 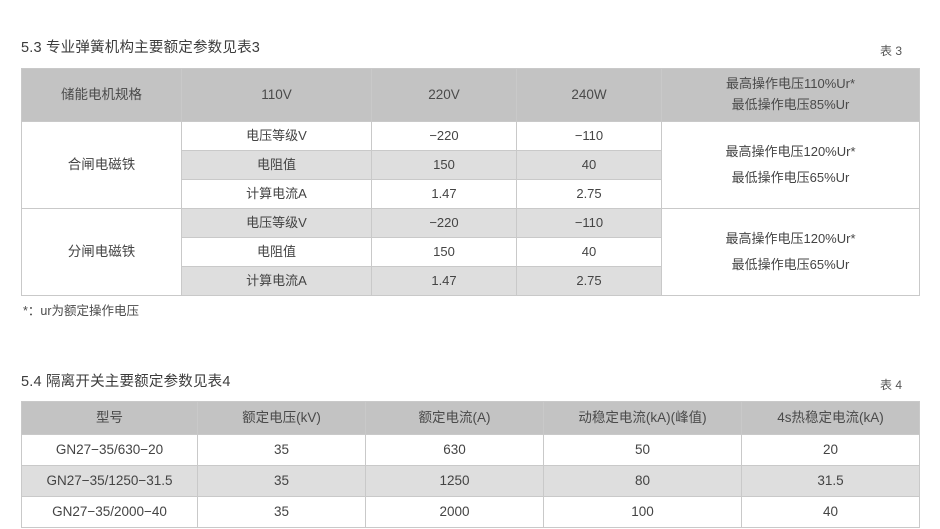 I want to click on cell-model: GN27−35/630−20, so click(x=109, y=450).